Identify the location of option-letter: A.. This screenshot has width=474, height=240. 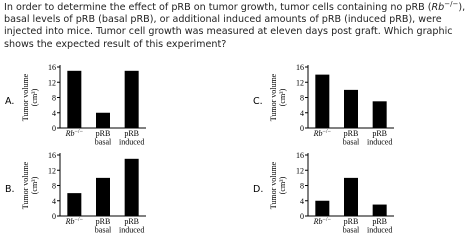
(9, 101).